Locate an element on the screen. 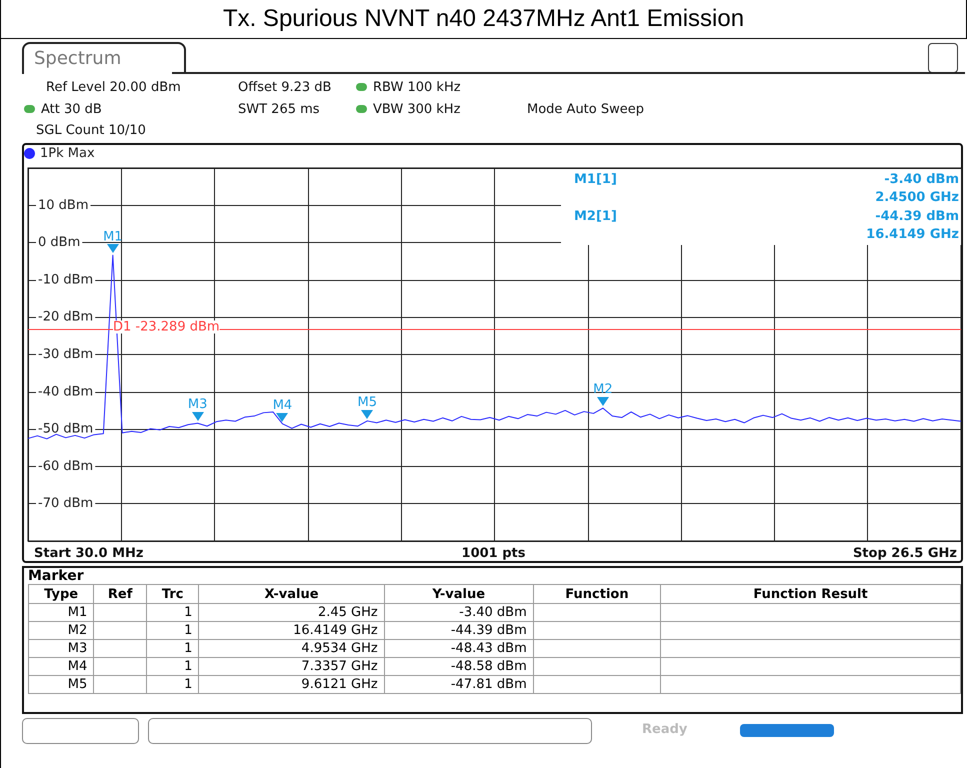 The height and width of the screenshot is (768, 967). text: 7.3357 GHz is located at coordinates (291, 667).